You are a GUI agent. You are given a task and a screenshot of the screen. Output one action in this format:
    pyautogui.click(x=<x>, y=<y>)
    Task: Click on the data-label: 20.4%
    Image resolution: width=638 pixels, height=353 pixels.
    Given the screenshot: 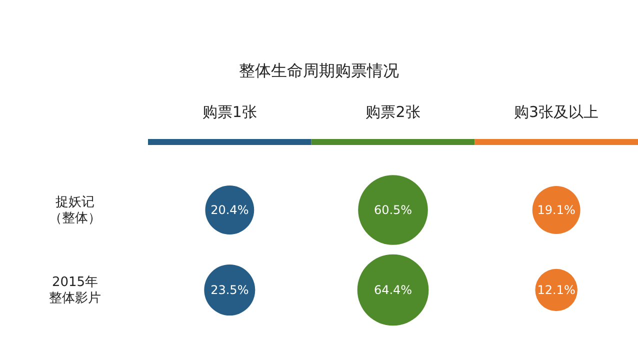 What is the action you would take?
    pyautogui.click(x=229, y=210)
    